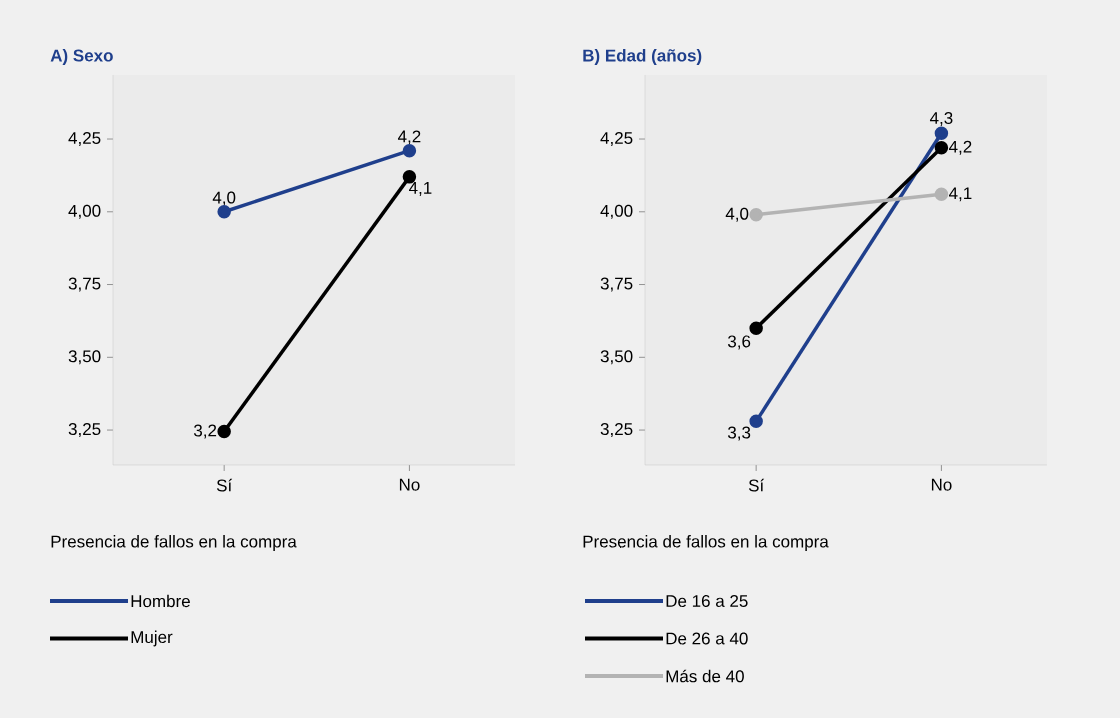 The height and width of the screenshot is (718, 1120). Describe the element at coordinates (941, 119) in the screenshot. I see `data-label: 4,3` at that location.